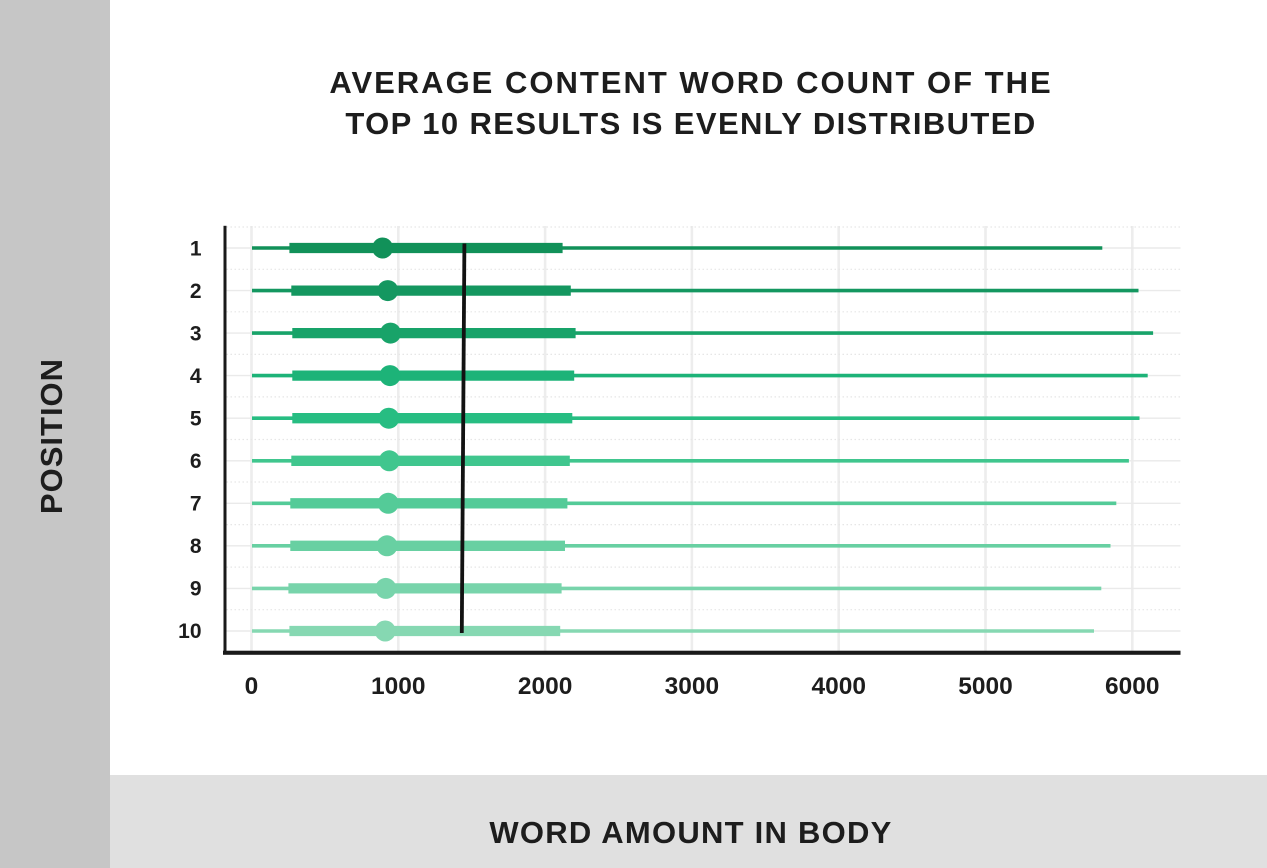  Describe the element at coordinates (838, 686) in the screenshot. I see `svg-text: 4000` at that location.